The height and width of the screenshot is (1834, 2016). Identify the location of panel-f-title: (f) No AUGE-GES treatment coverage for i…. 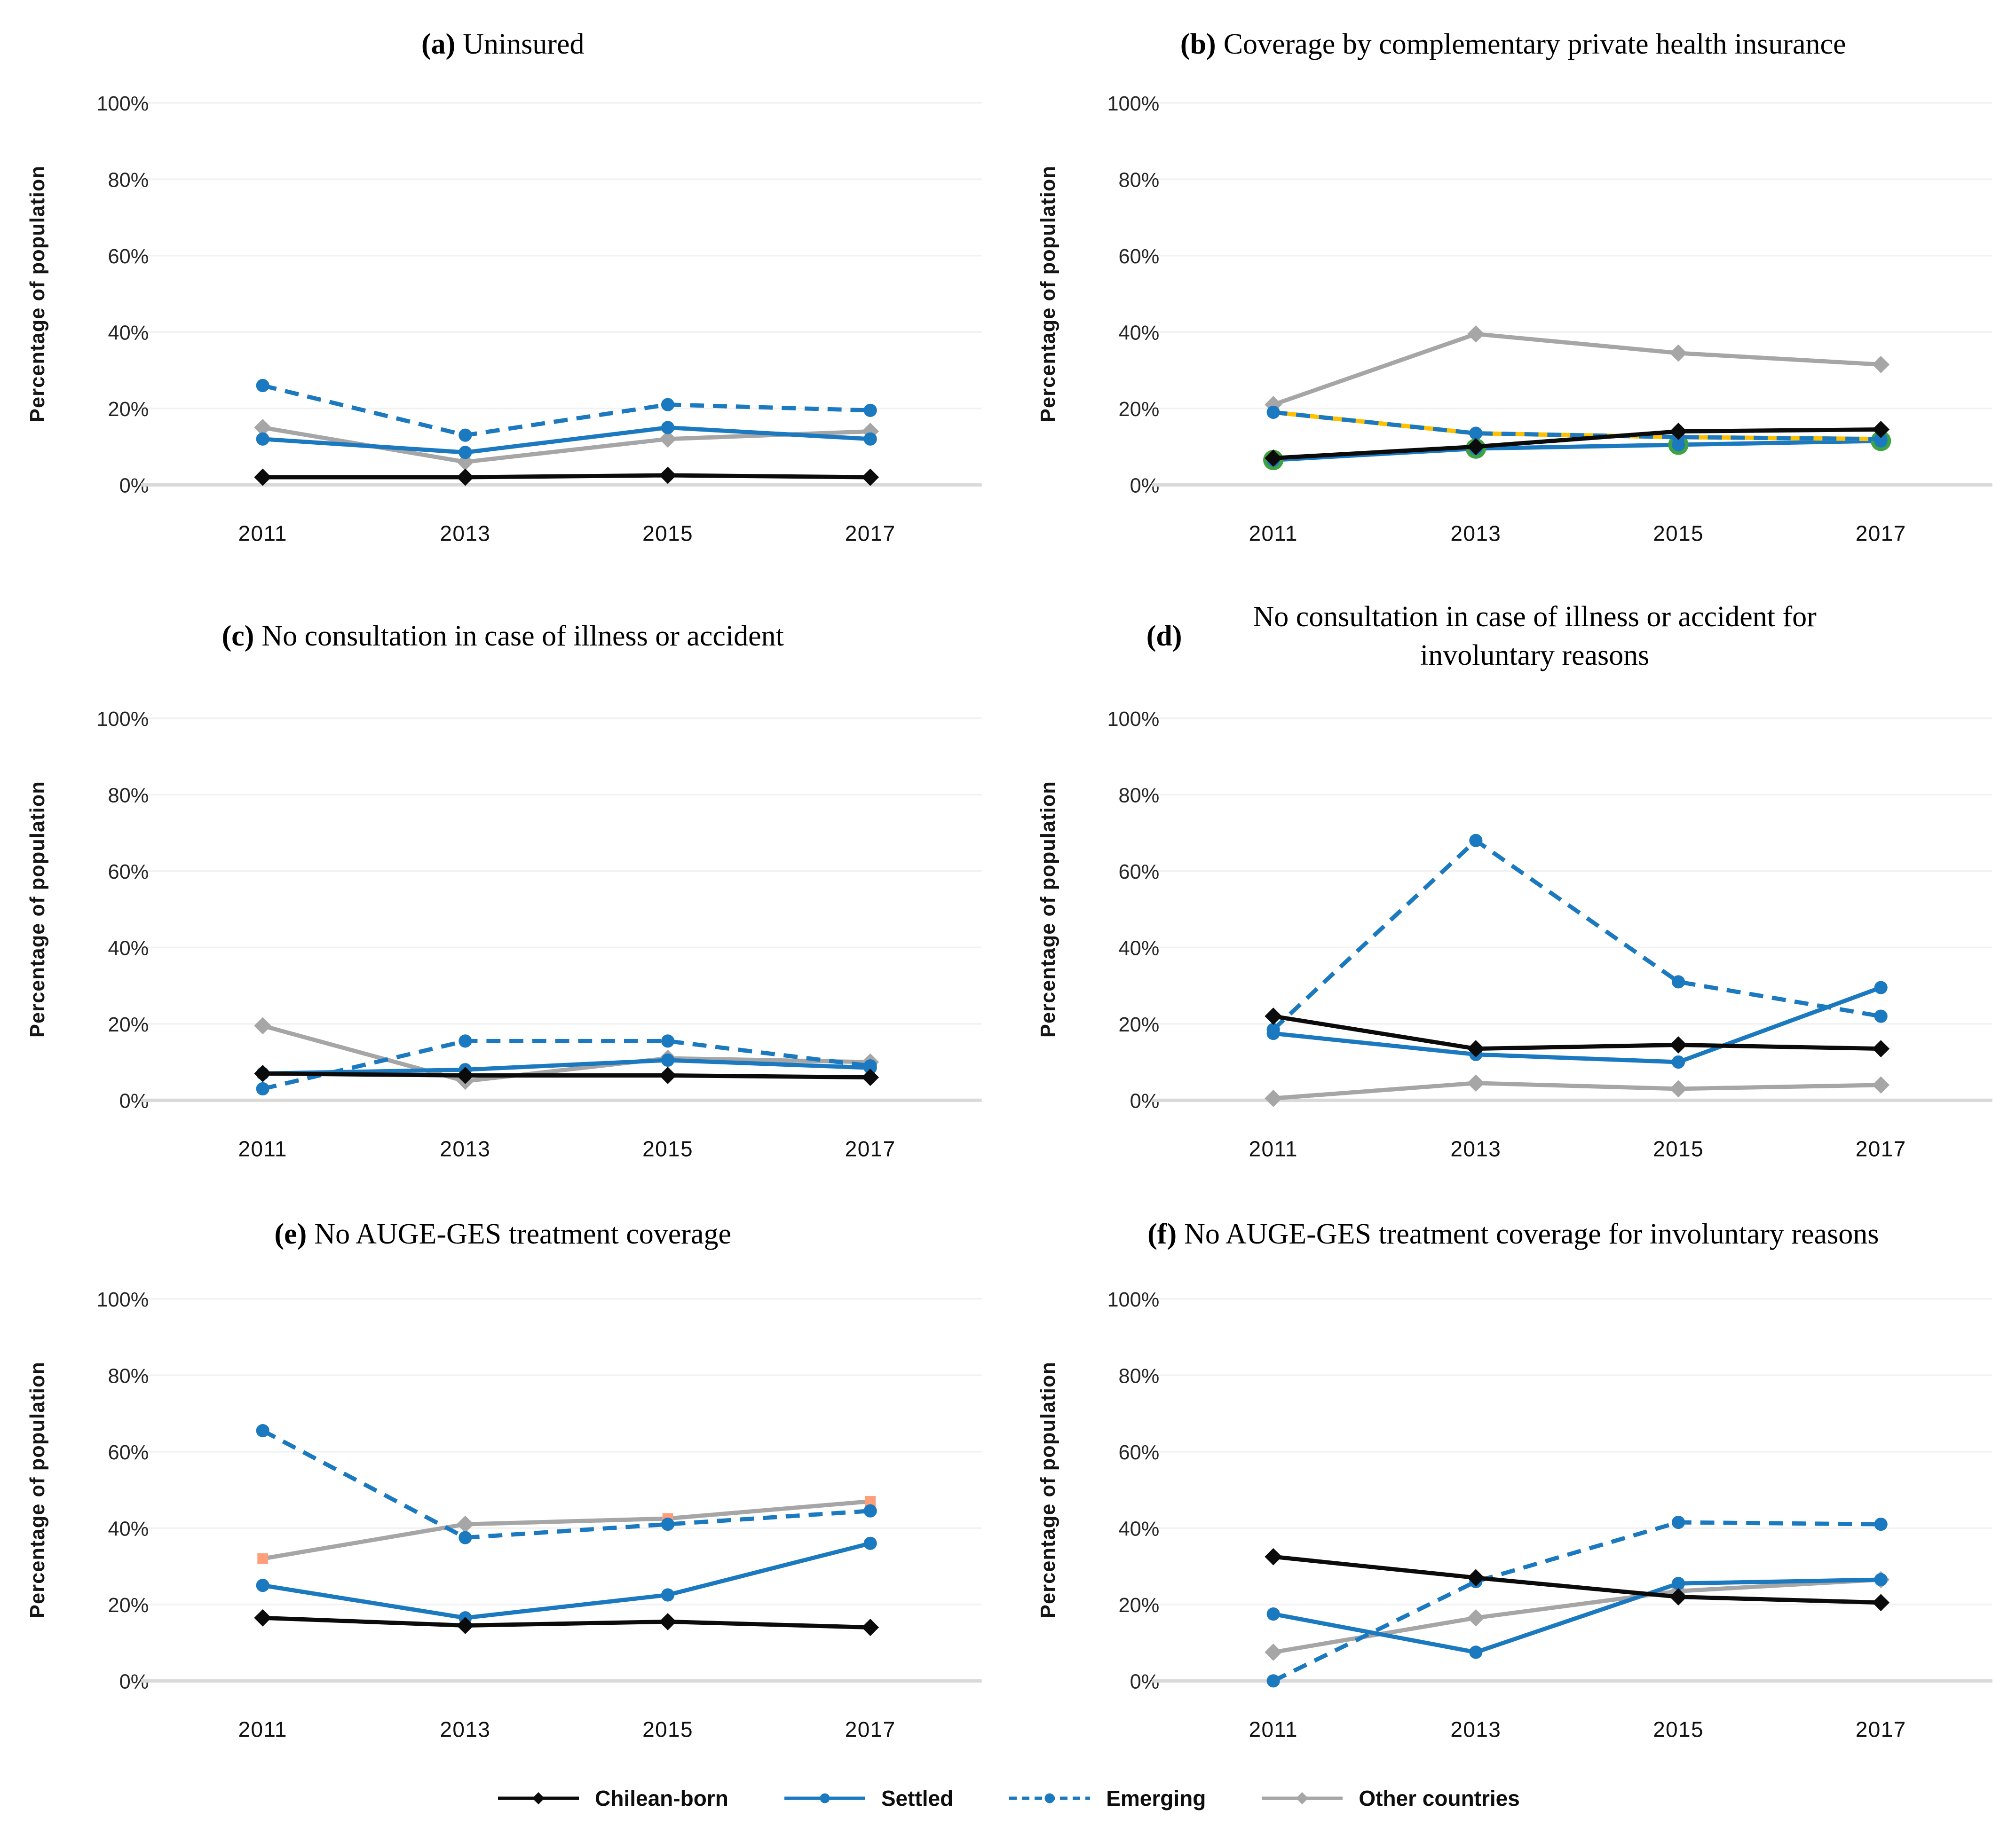
(1513, 1235).